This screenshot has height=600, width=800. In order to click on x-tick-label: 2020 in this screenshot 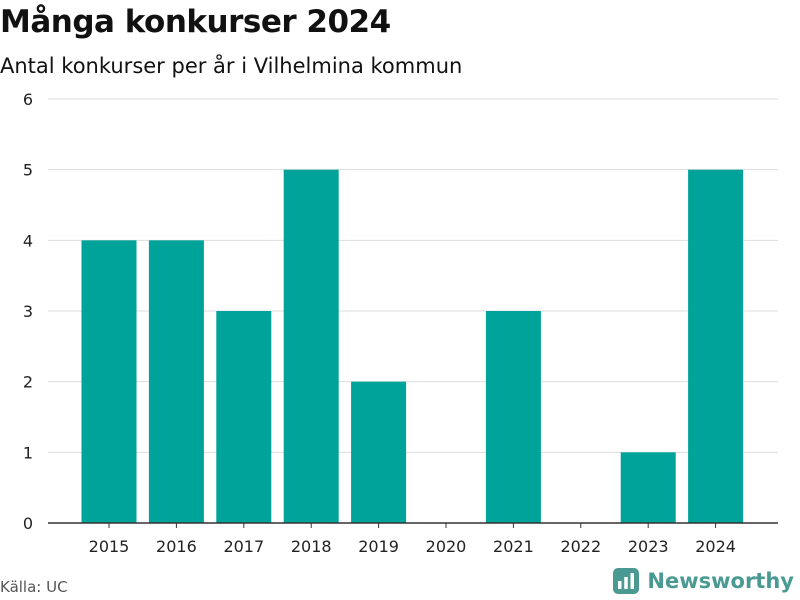, I will do `click(446, 546)`.